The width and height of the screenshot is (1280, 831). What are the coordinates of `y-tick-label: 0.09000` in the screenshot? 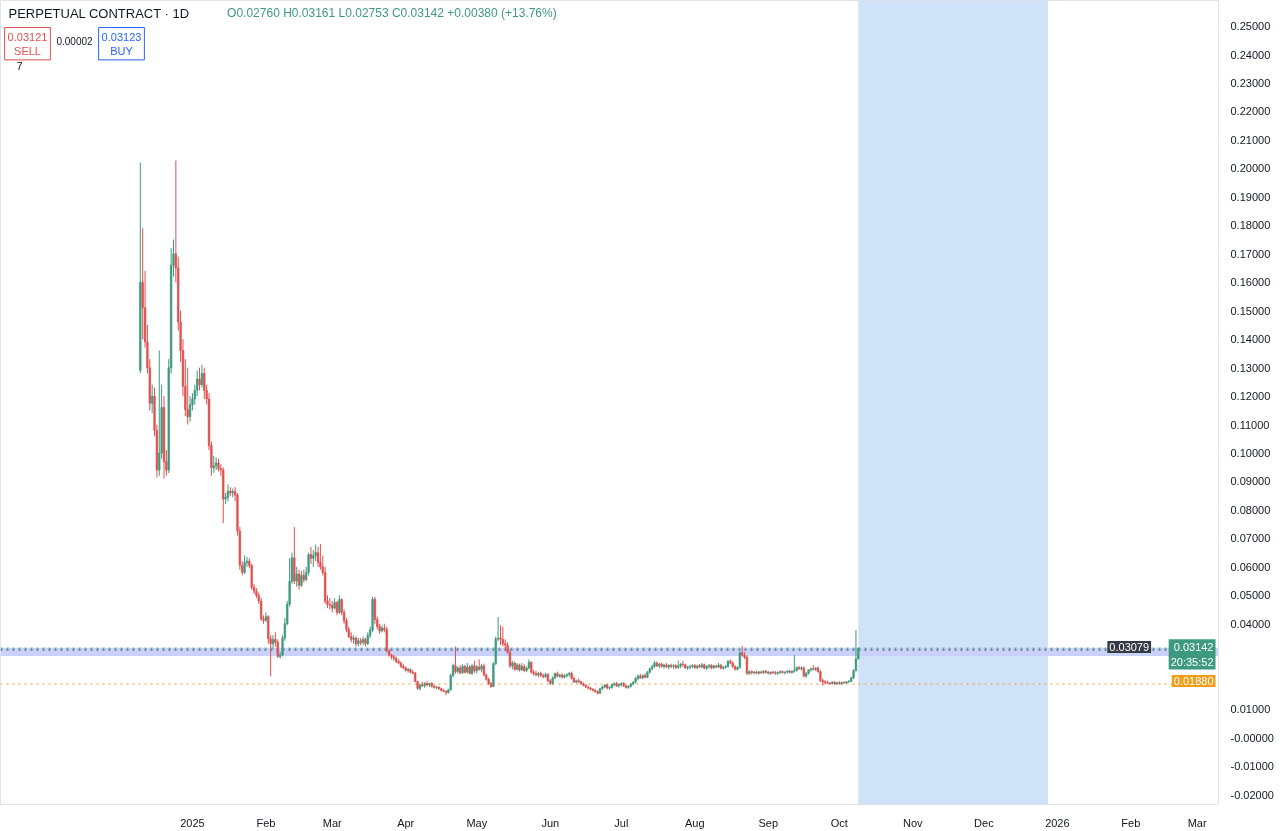 It's located at (1250, 481).